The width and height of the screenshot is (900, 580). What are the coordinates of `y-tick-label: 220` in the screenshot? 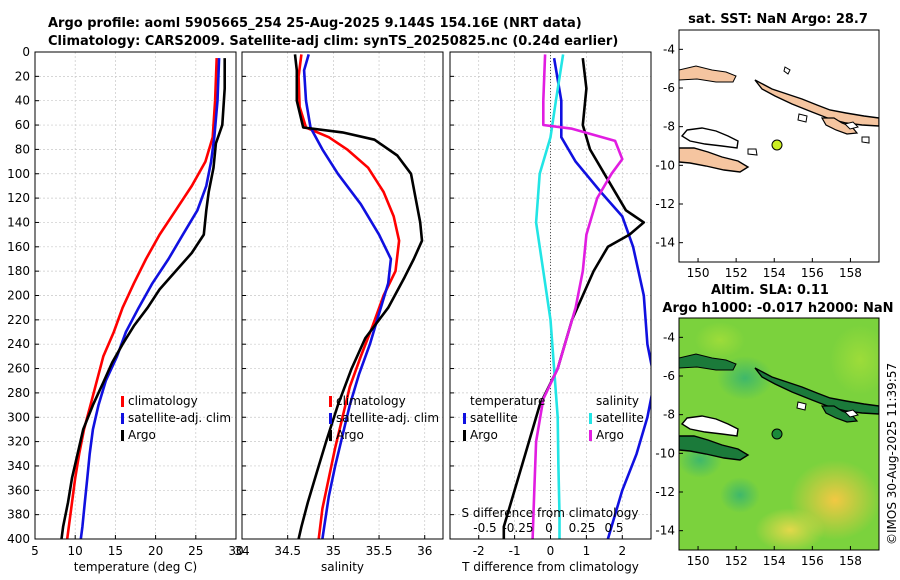 It's located at (18, 320).